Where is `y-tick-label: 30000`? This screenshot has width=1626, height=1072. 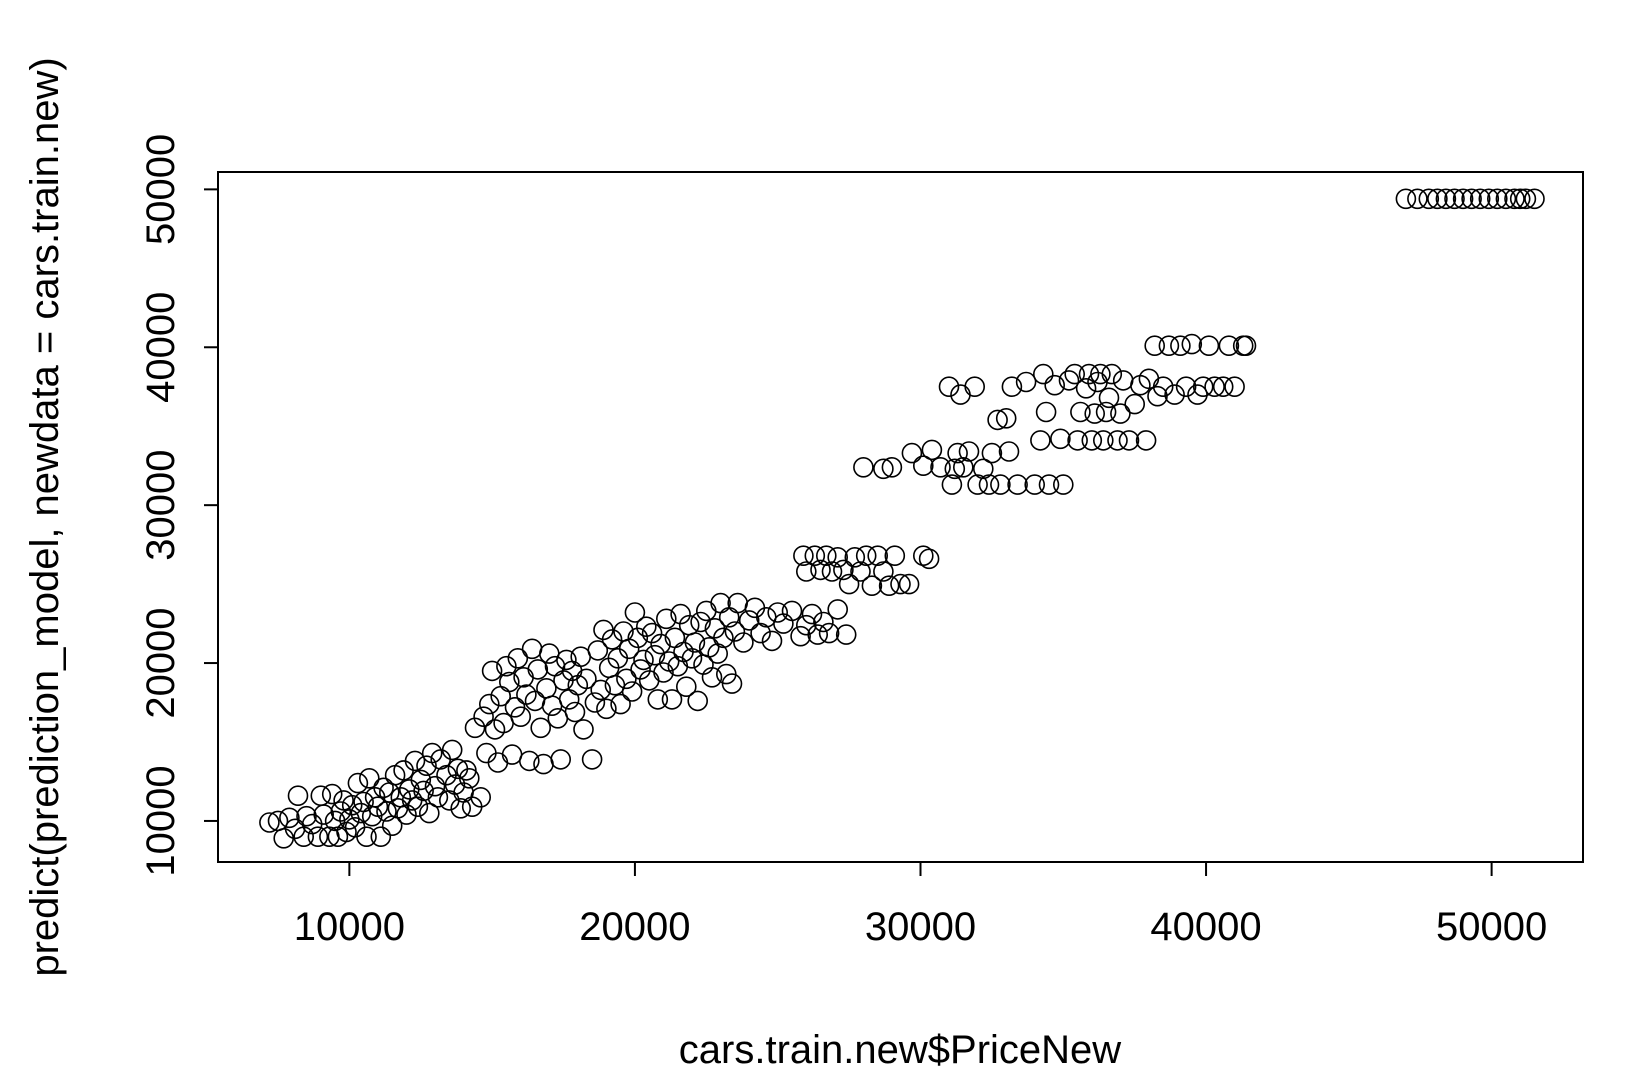 y-tick-label: 30000 is located at coordinates (161, 505).